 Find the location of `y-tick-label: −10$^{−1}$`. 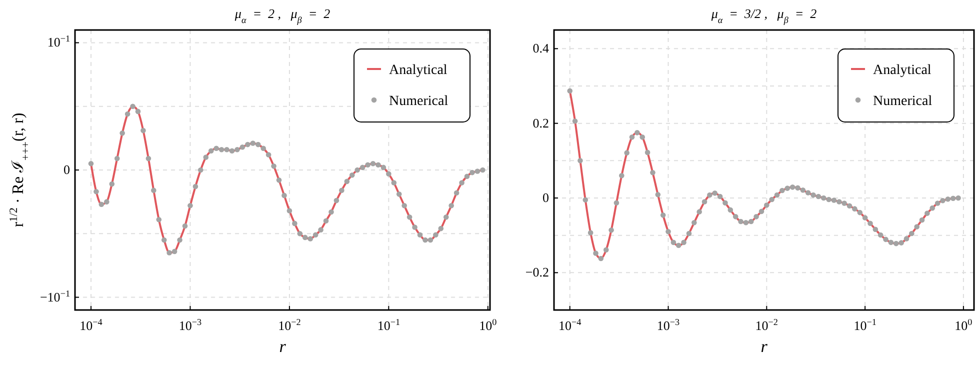

y-tick-label: −10$^{−1}$ is located at coordinates (55, 296).